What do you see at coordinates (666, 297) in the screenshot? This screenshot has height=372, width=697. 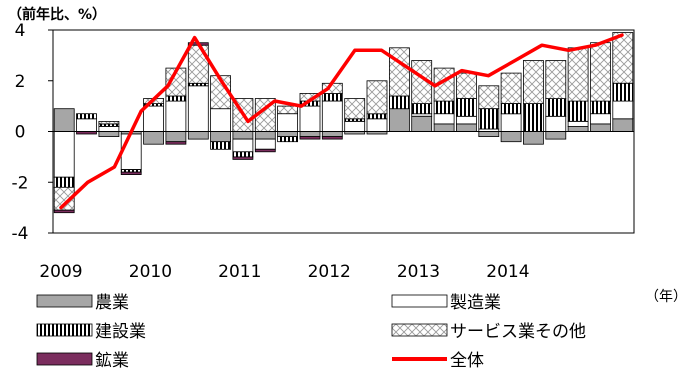 I see `x-unit-label: （年）` at bounding box center [666, 297].